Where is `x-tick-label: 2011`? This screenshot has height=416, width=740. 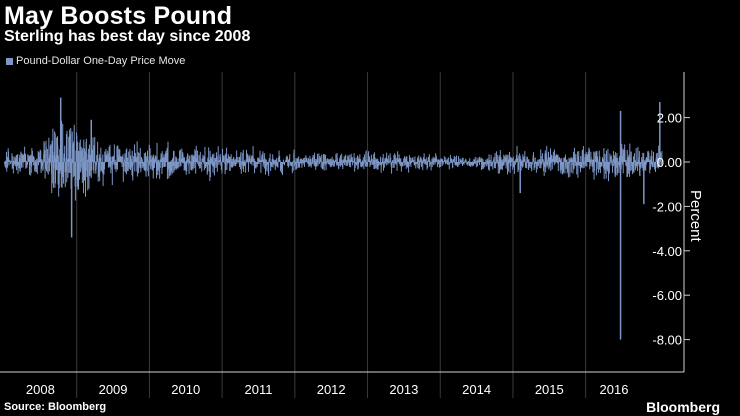
x-tick-label: 2011 is located at coordinates (258, 389).